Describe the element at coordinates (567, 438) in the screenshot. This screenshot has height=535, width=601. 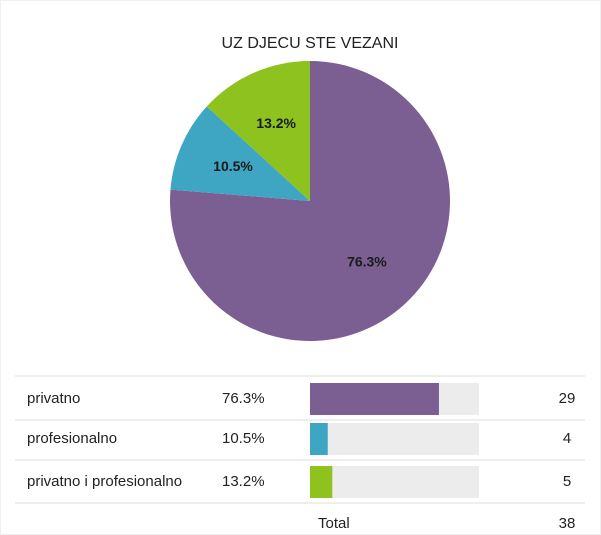
I see `row-count: 4` at that location.